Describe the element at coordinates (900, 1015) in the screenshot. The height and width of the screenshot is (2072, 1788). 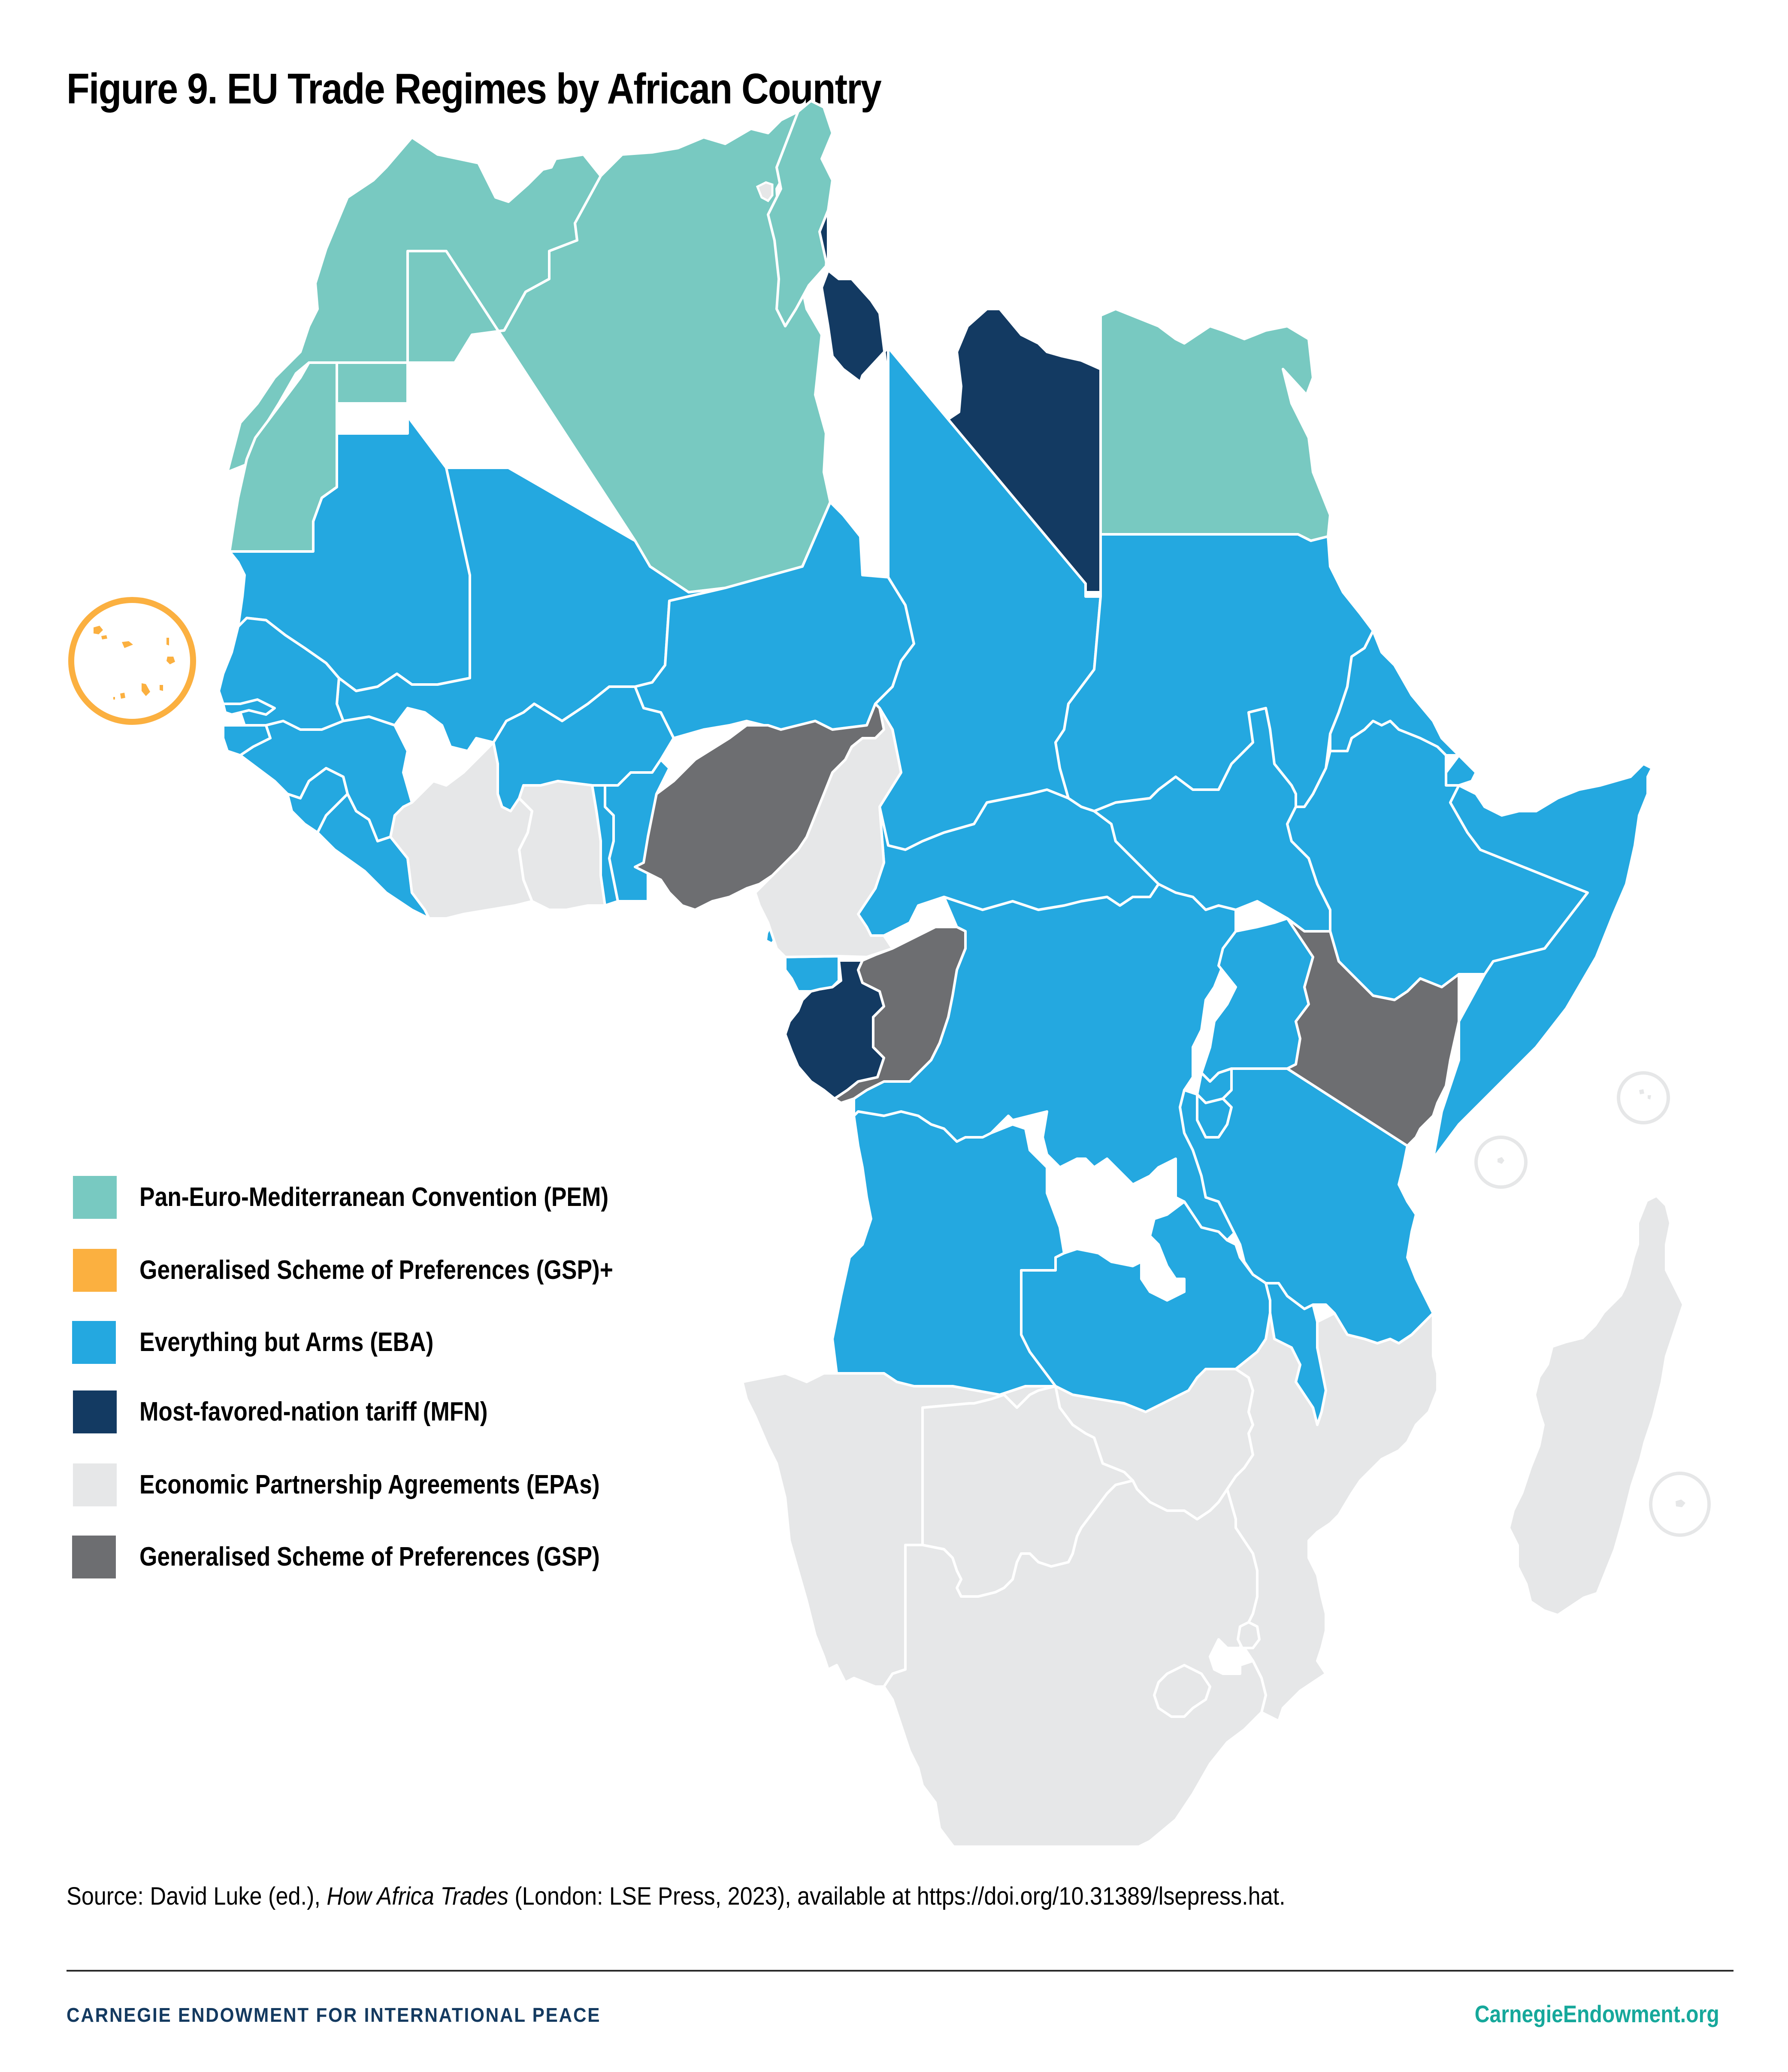
I see `country-congo` at that location.